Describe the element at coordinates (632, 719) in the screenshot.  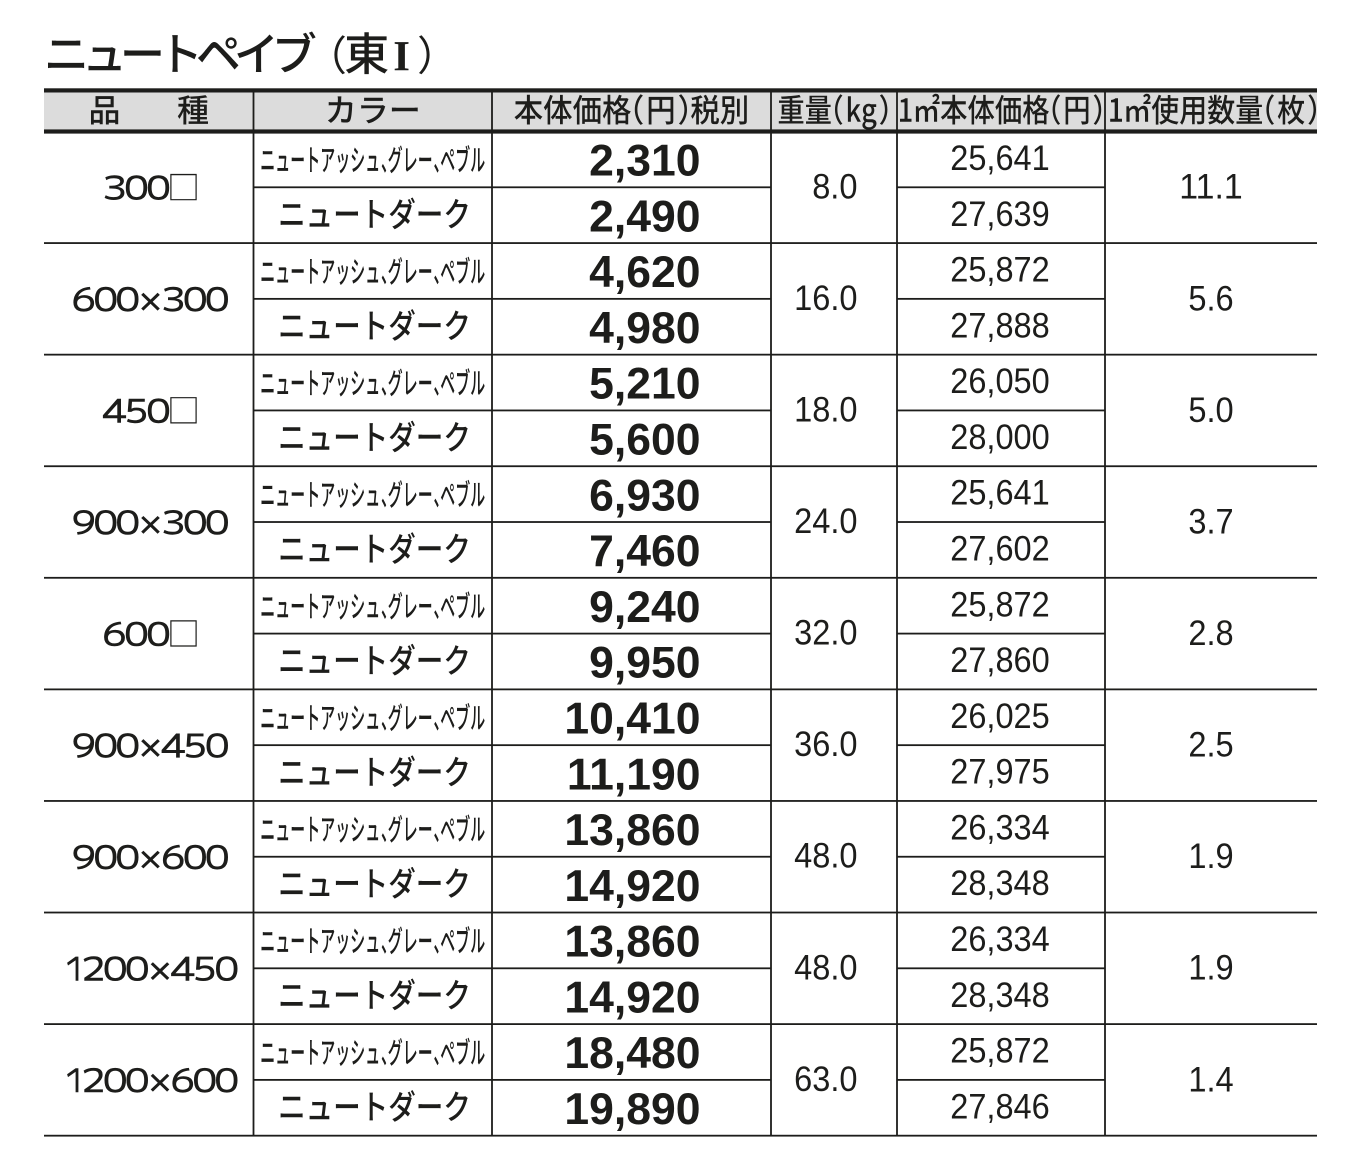
I see `svg-text: 10,410` at that location.